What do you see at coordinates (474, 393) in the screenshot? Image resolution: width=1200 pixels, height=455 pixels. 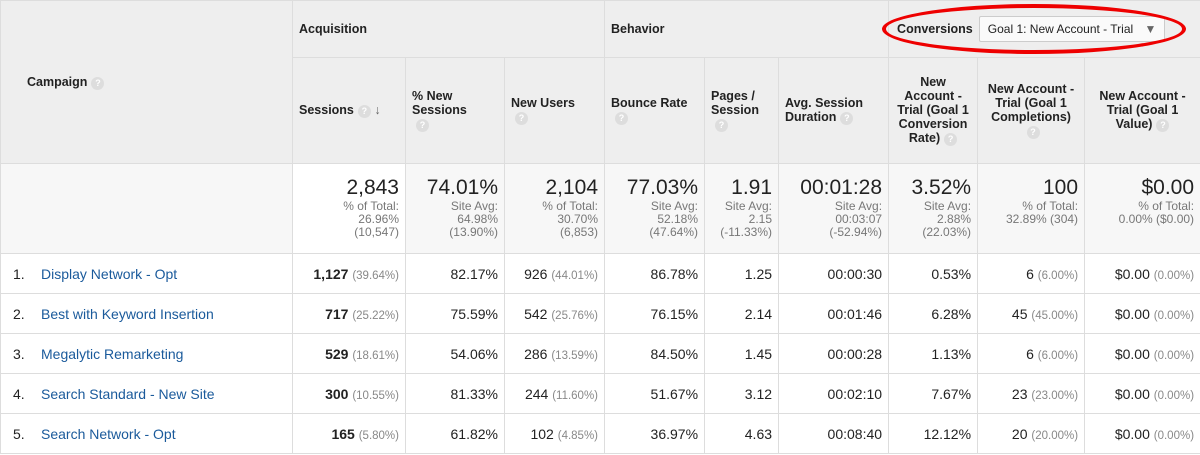 I see `new-sessions-value: 81.33%` at bounding box center [474, 393].